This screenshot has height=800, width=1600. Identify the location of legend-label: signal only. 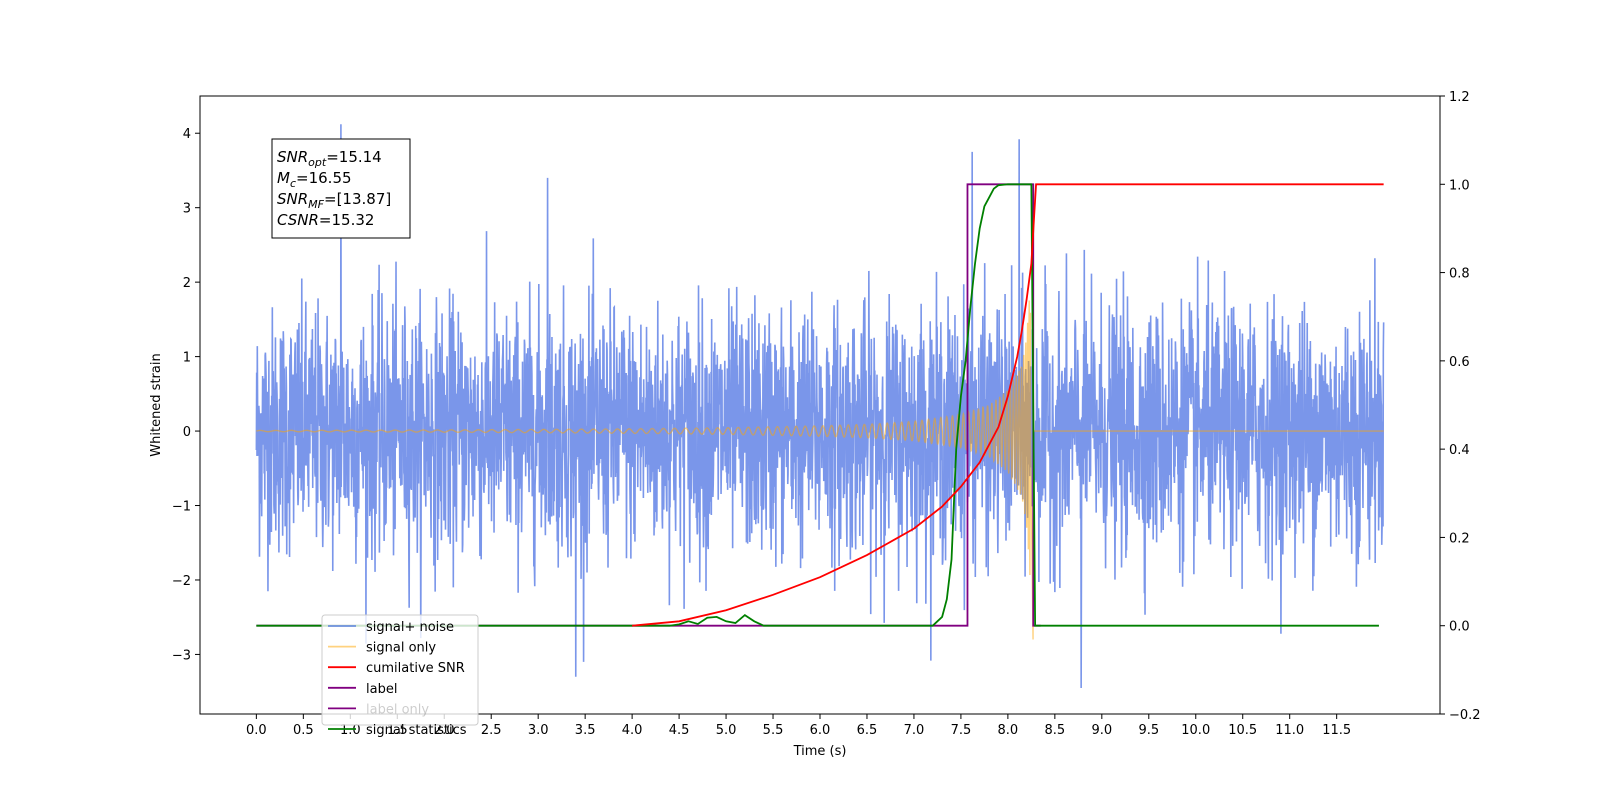
(401, 648).